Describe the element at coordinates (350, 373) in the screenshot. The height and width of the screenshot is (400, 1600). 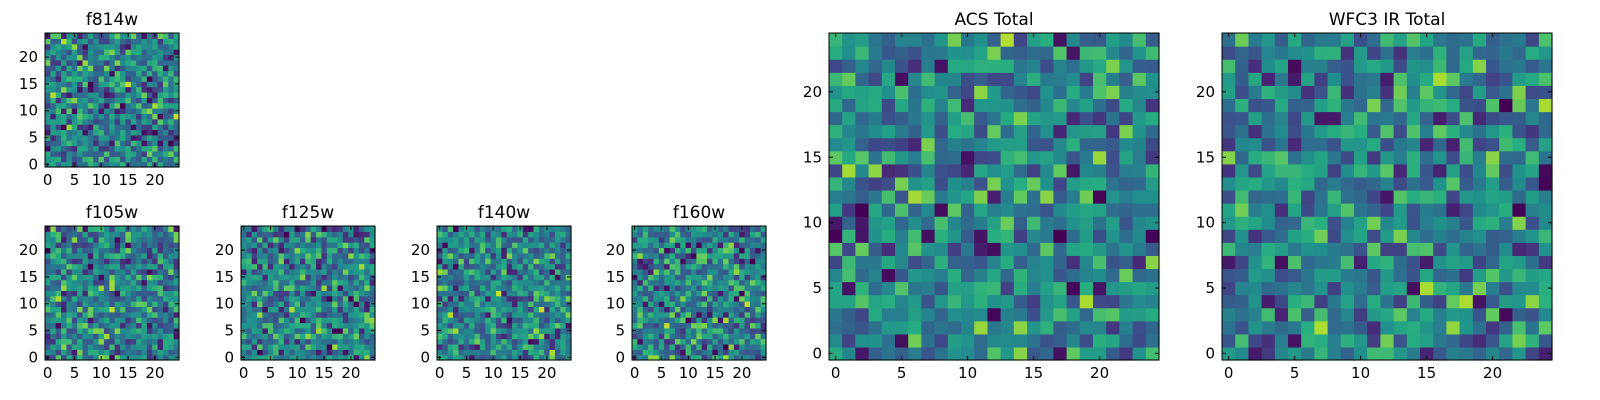
I see `x-tick-label: 20` at that location.